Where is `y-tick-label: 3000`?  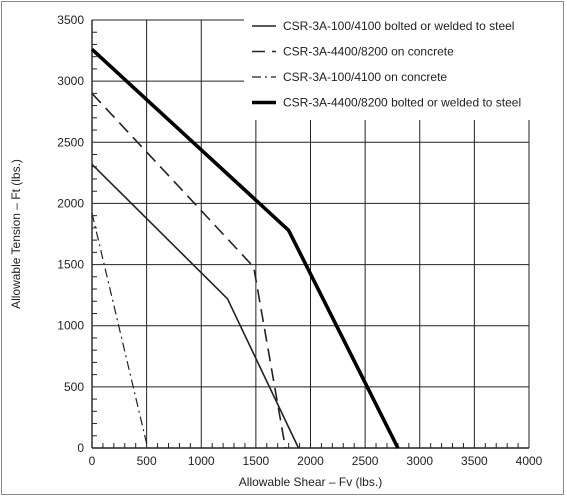 y-tick-label: 3000 is located at coordinates (70, 81).